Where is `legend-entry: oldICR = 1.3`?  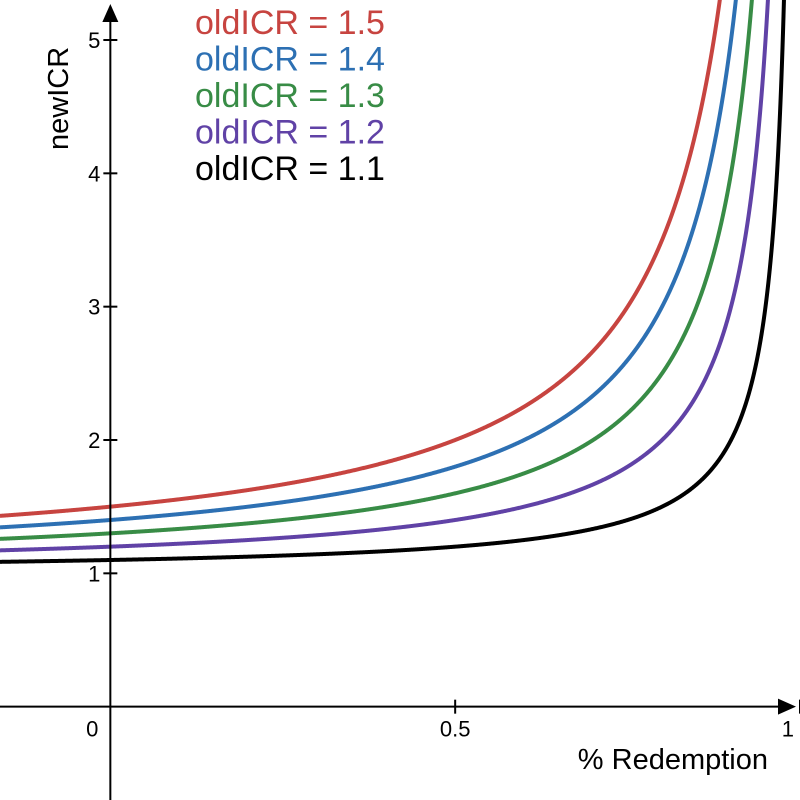
legend-entry: oldICR = 1.3 is located at coordinates (290, 96).